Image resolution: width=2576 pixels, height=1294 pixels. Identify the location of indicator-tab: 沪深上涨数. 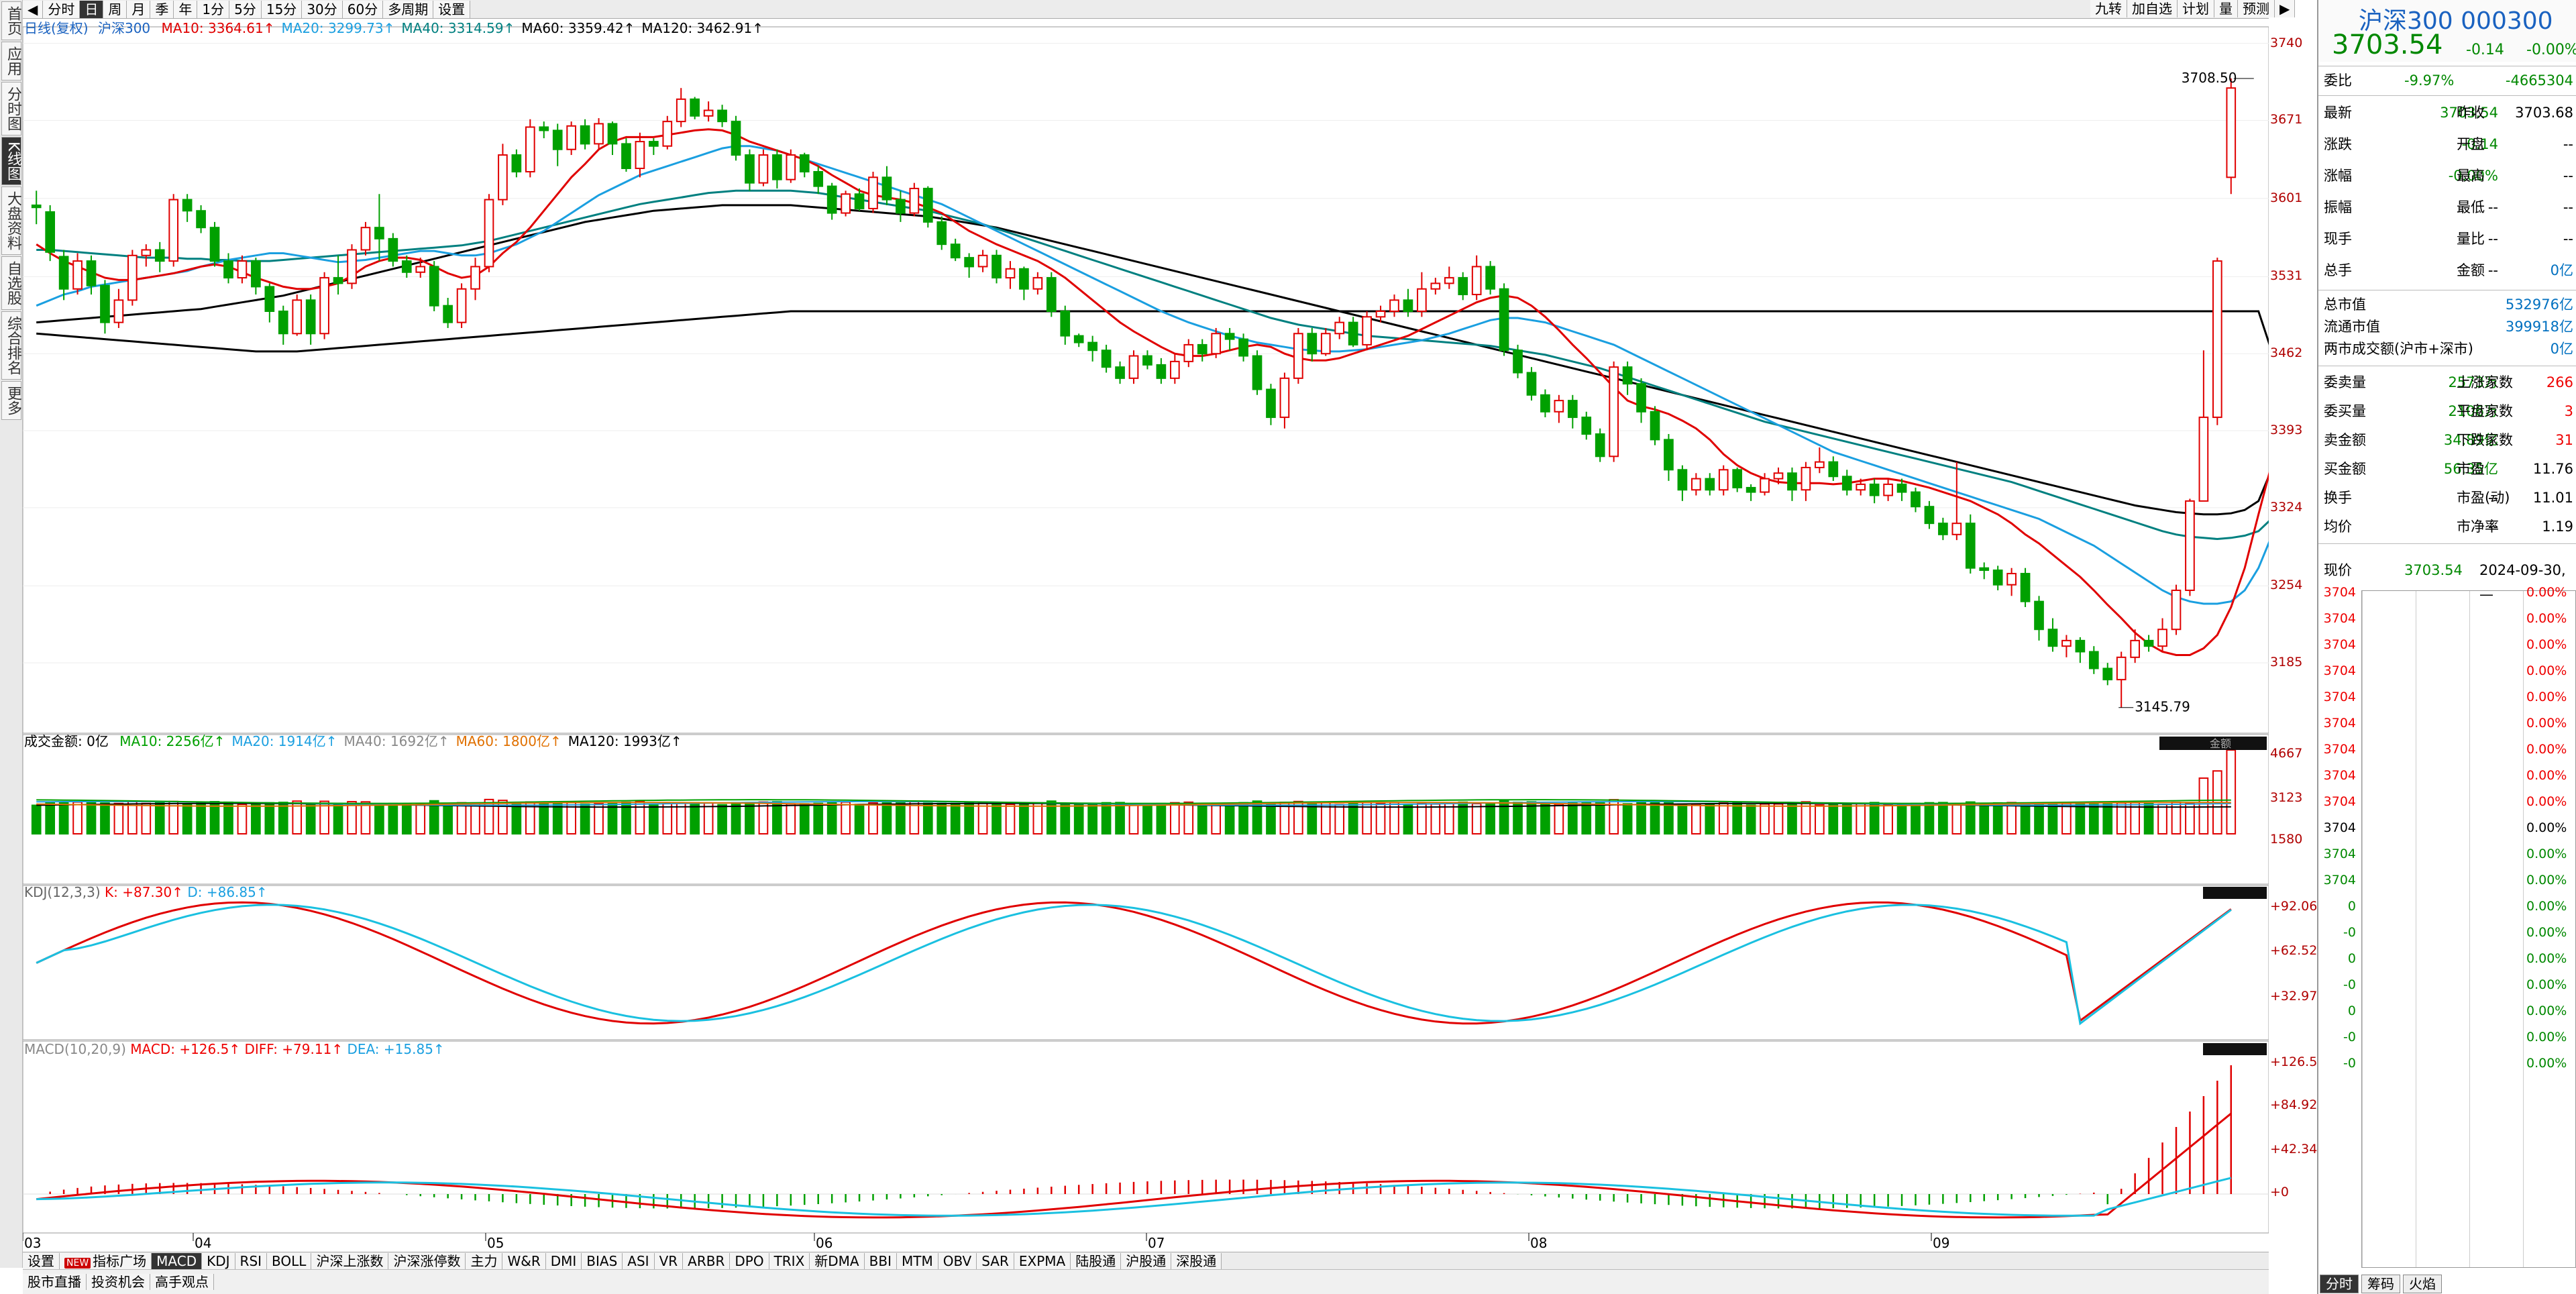
(350, 1260).